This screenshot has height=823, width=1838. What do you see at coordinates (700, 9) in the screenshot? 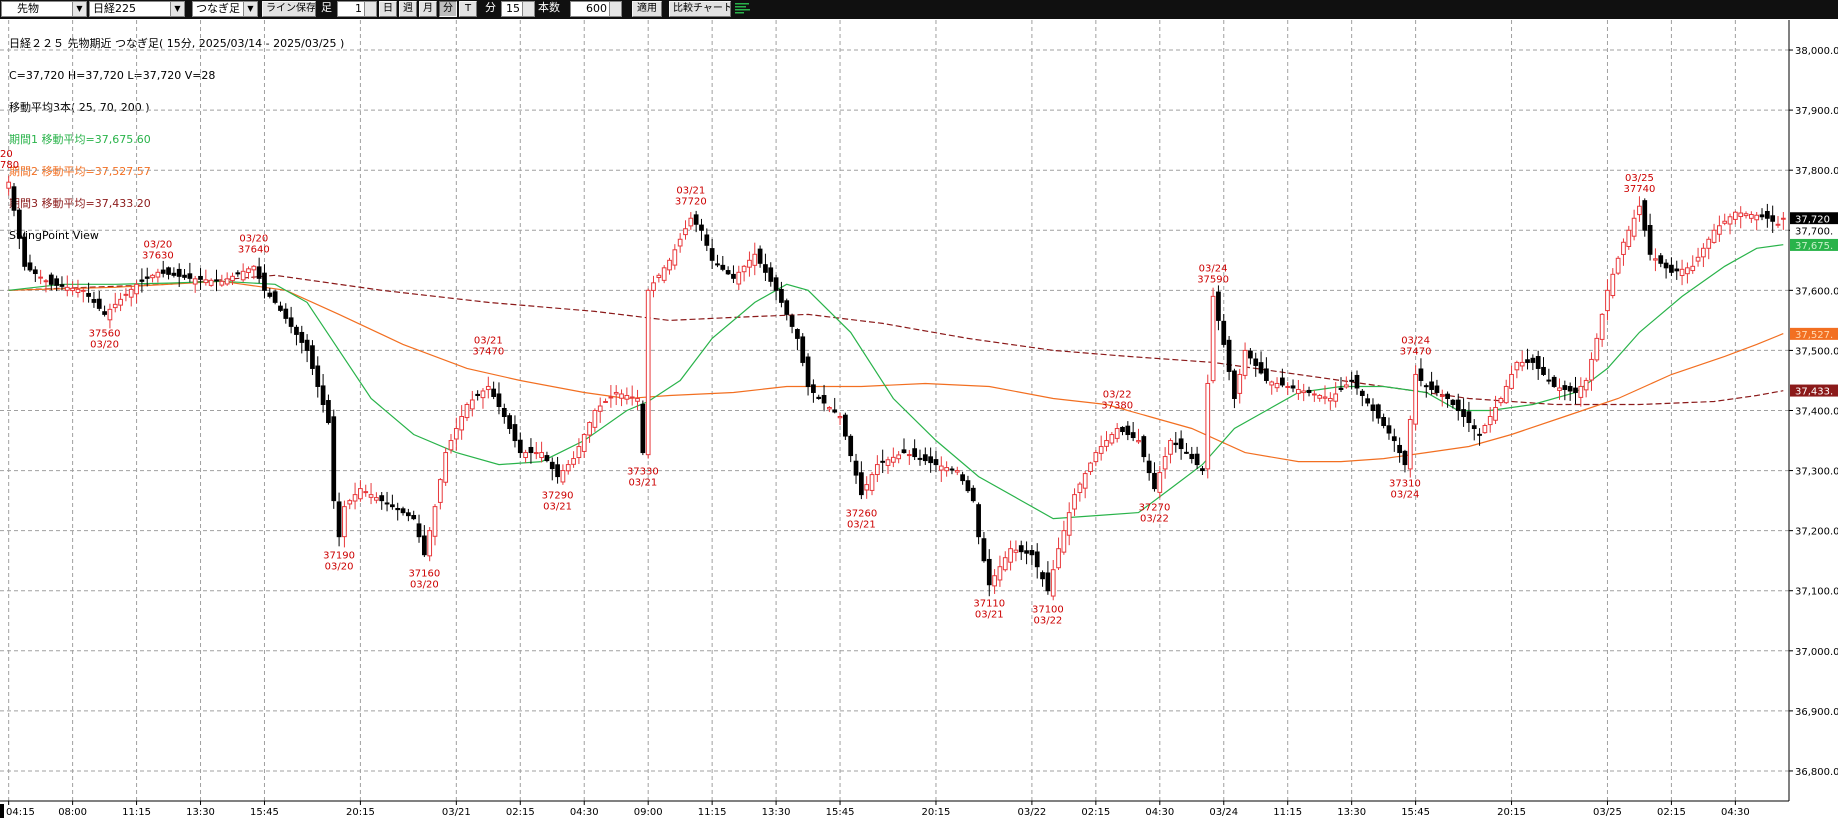
I see `compare-chart-button: 比較チャート` at bounding box center [700, 9].